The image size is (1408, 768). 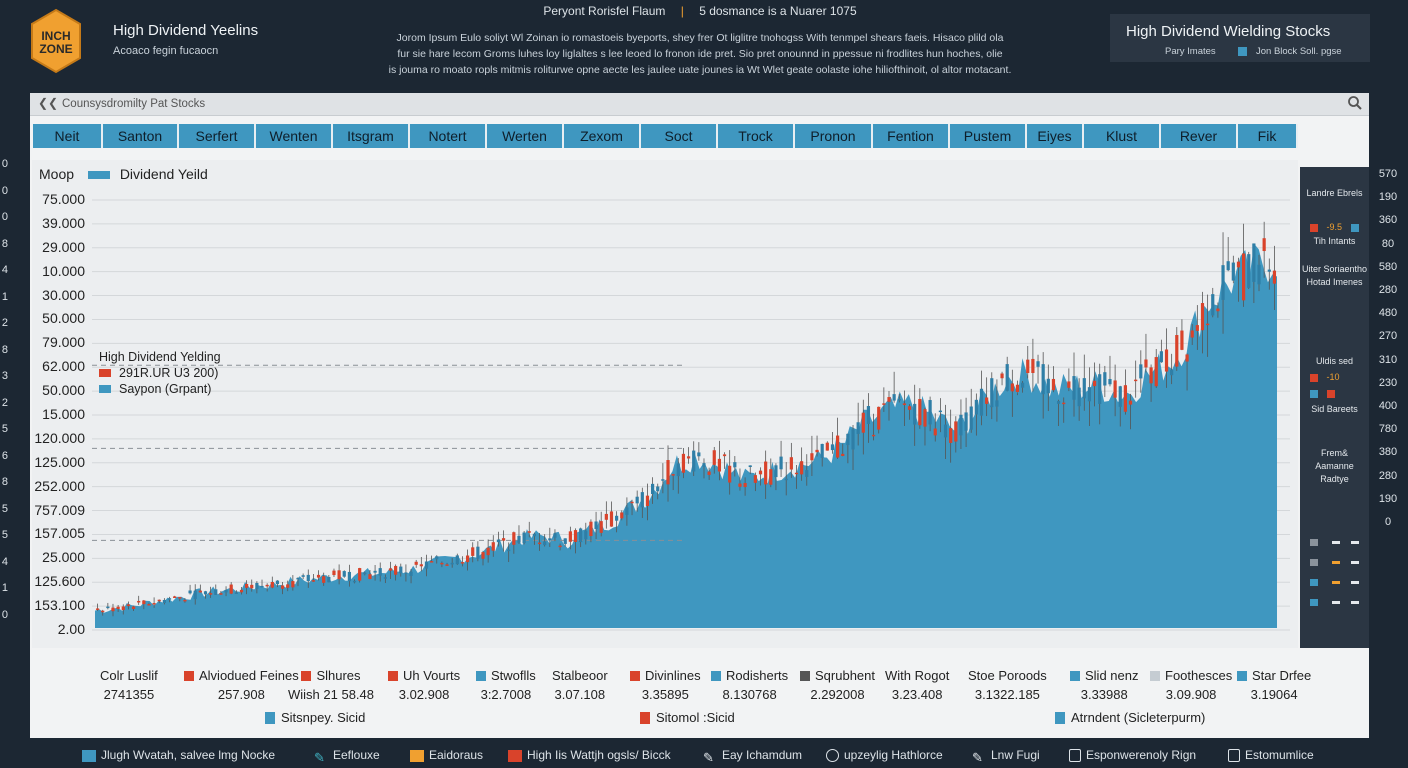 I want to click on summary-swatch, so click(x=1155, y=676).